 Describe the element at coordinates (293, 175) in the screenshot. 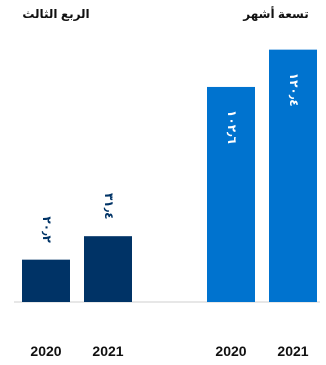

I see `bar-nine-months-2021` at that location.